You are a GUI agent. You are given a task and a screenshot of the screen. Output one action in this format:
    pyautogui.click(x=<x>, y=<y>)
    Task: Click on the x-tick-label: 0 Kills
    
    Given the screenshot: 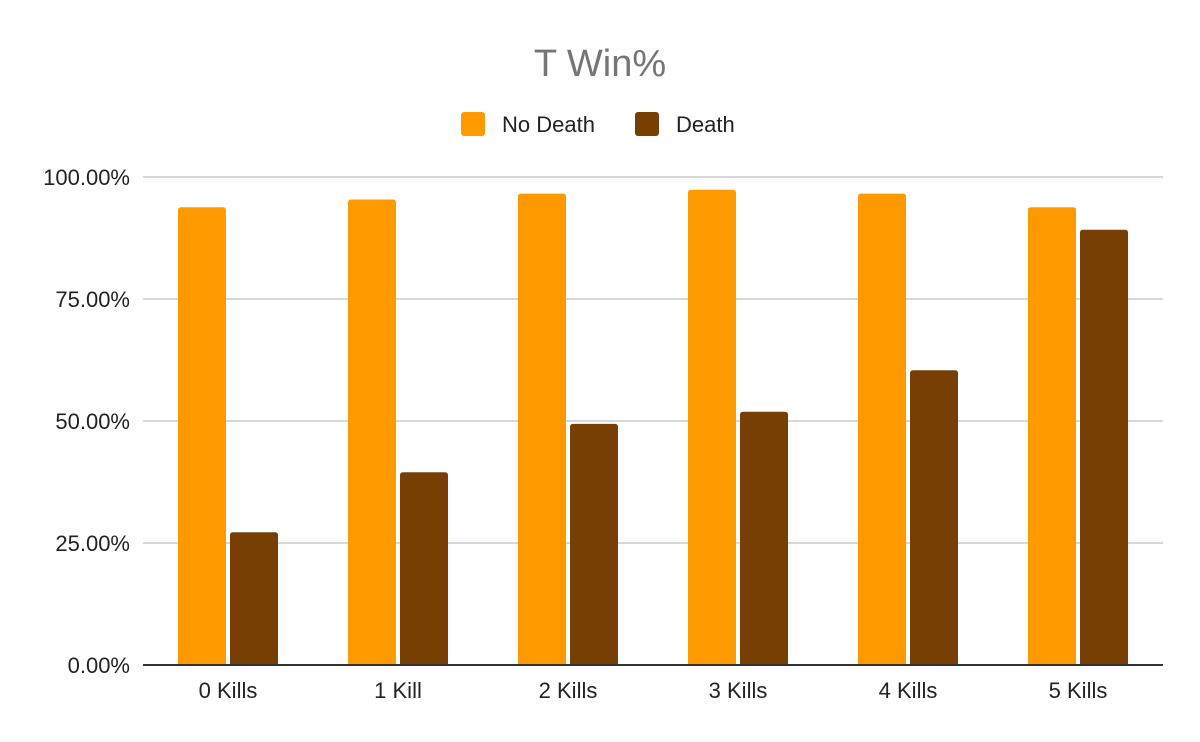 What is the action you would take?
    pyautogui.click(x=228, y=690)
    